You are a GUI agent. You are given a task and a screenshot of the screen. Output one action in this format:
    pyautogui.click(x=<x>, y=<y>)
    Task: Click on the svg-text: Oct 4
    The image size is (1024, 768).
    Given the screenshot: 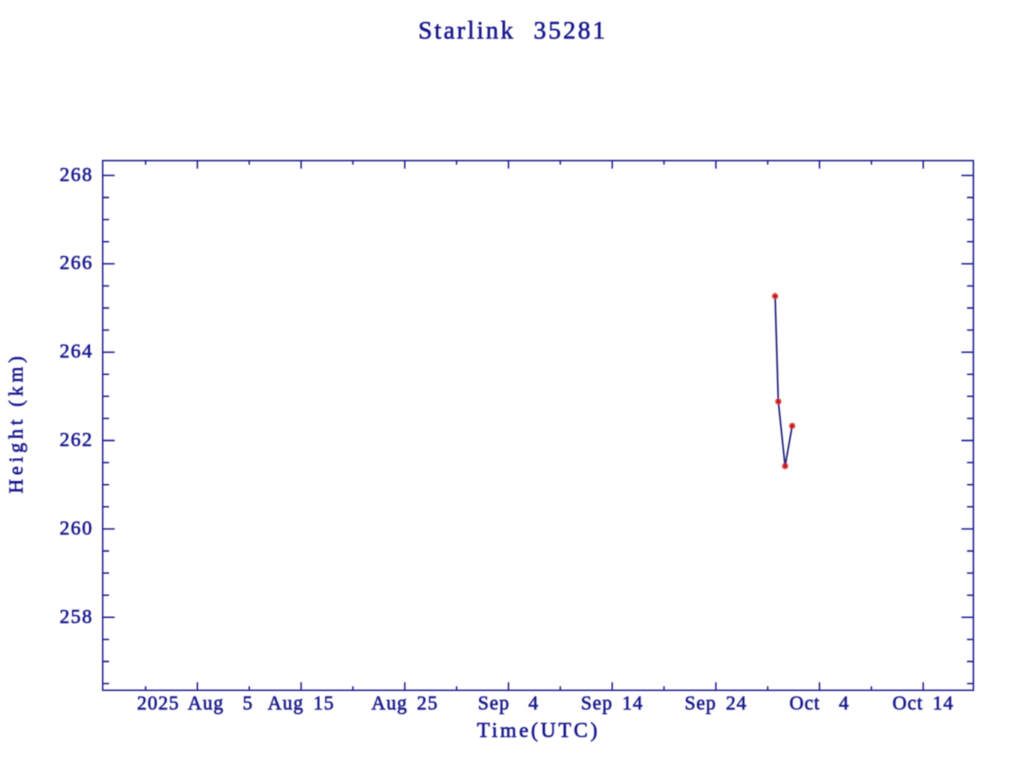 What is the action you would take?
    pyautogui.click(x=819, y=704)
    